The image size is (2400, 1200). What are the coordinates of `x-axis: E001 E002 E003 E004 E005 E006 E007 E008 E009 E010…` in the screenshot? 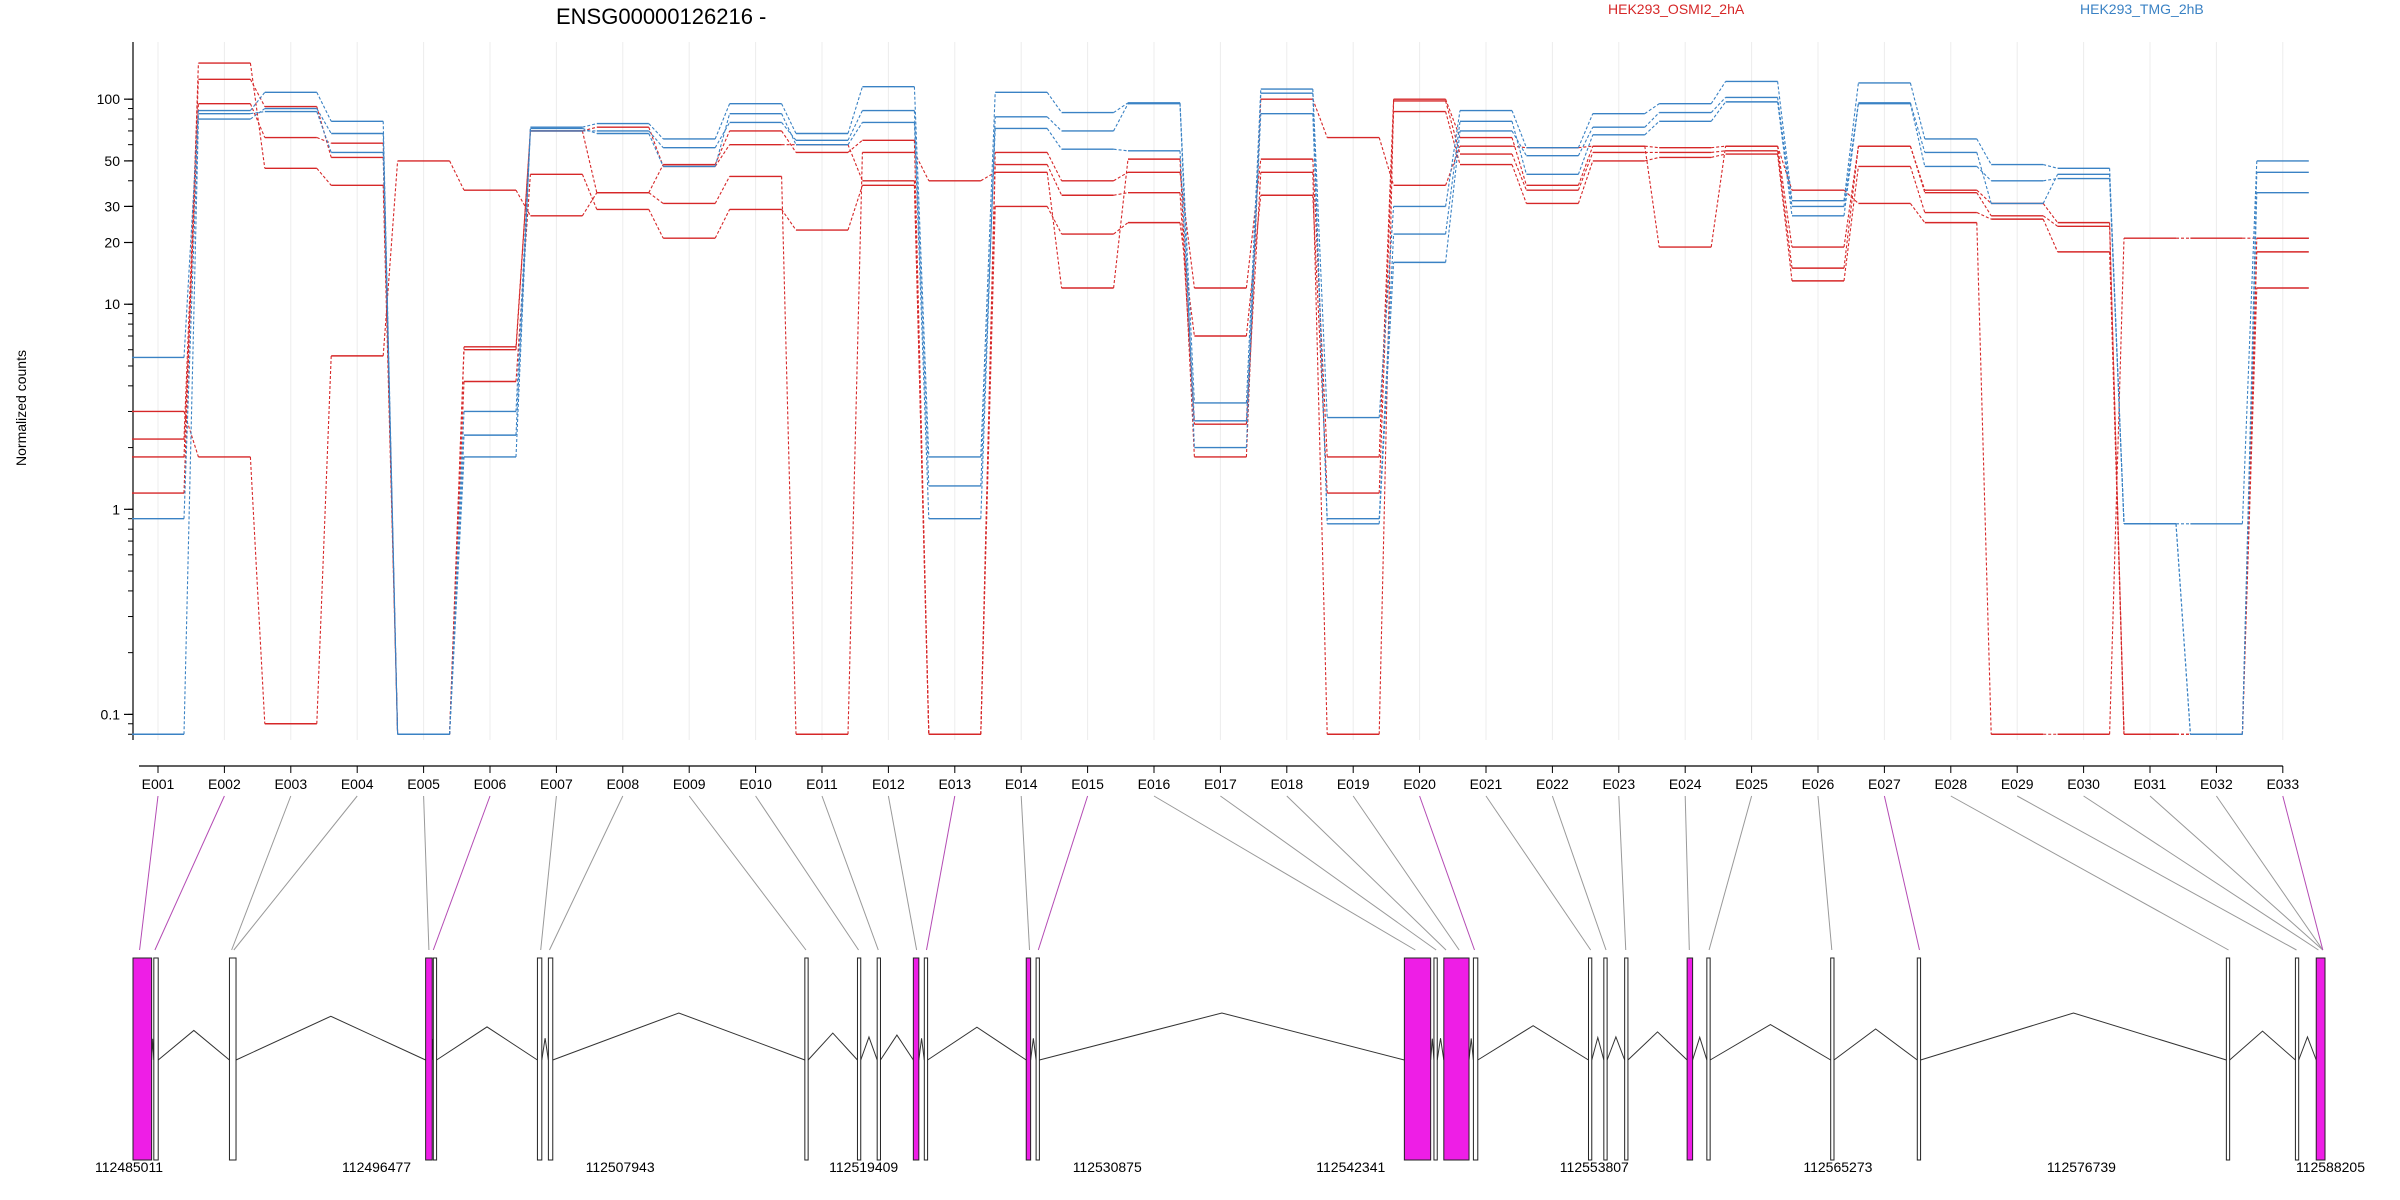 It's located at (1219, 778).